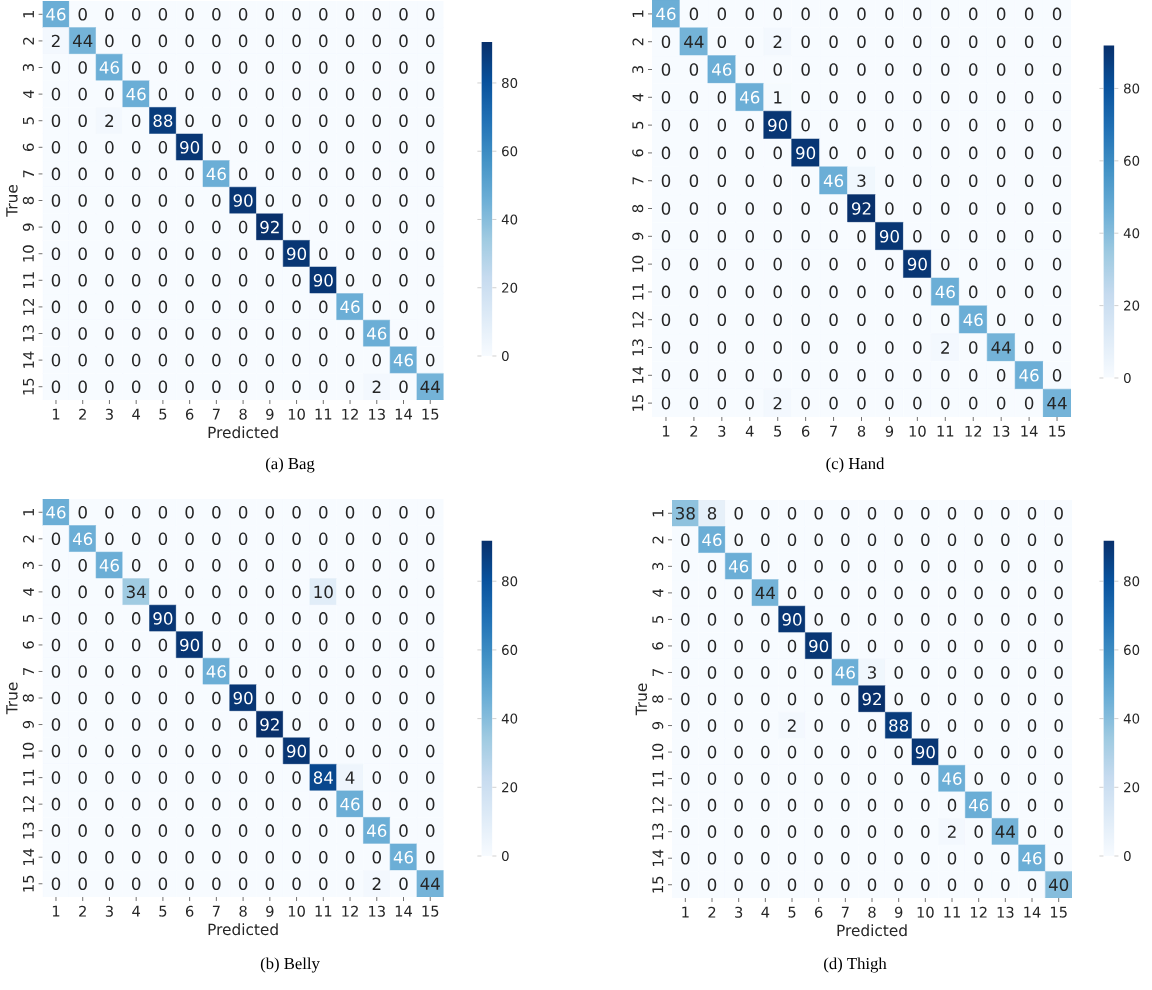 The height and width of the screenshot is (990, 1152). Describe the element at coordinates (658, 751) in the screenshot. I see `y-tick-label: 10` at that location.